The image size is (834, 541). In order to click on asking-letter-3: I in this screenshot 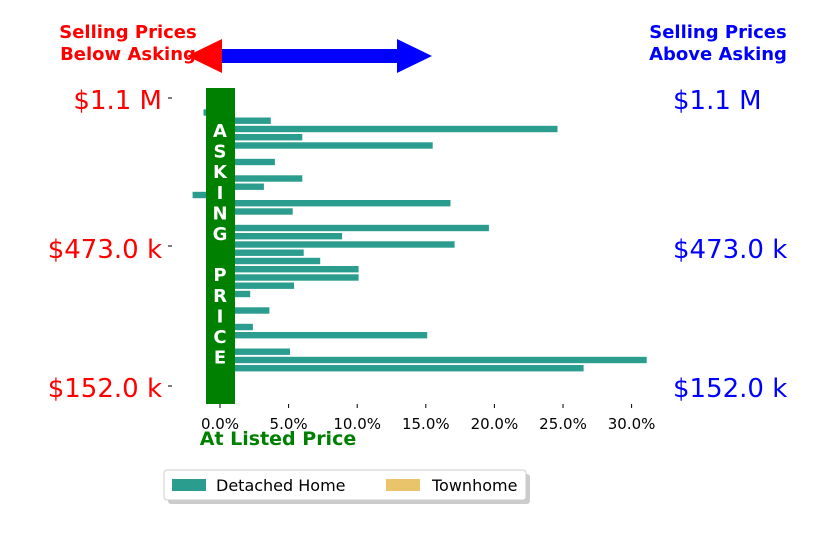, I will do `click(220, 193)`.